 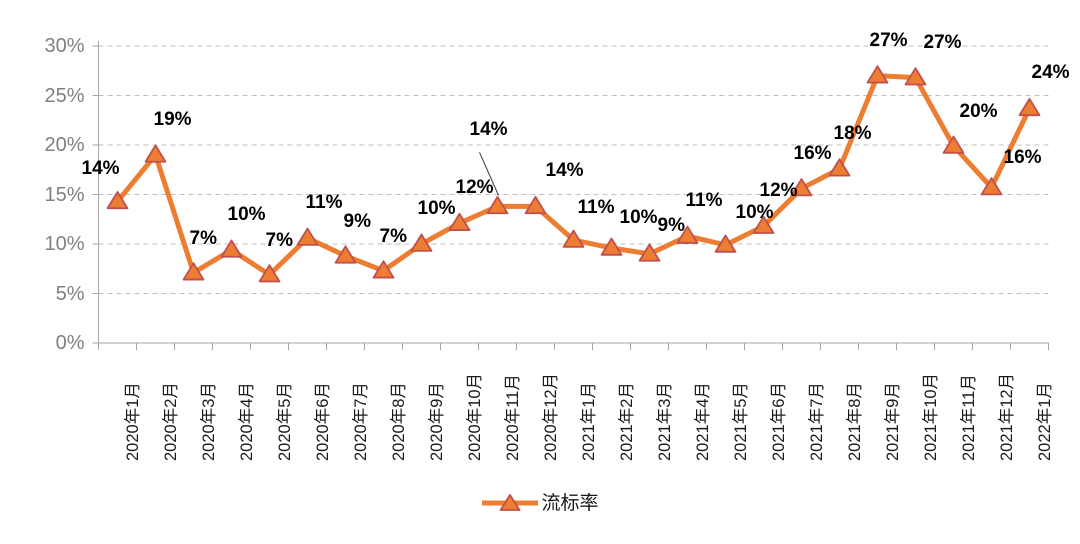 I want to click on data-point-label: 19%, so click(x=172, y=119).